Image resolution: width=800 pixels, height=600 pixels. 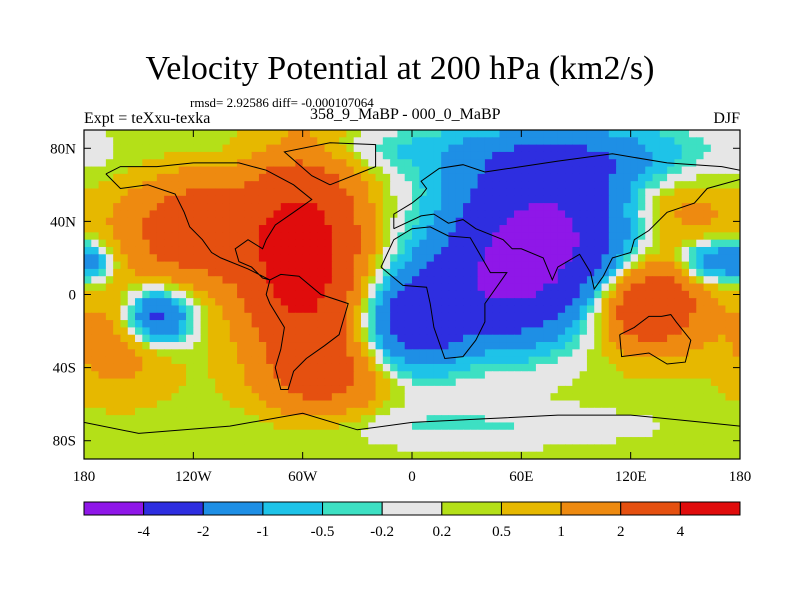 I want to click on x-tick-label: 0, so click(x=412, y=477).